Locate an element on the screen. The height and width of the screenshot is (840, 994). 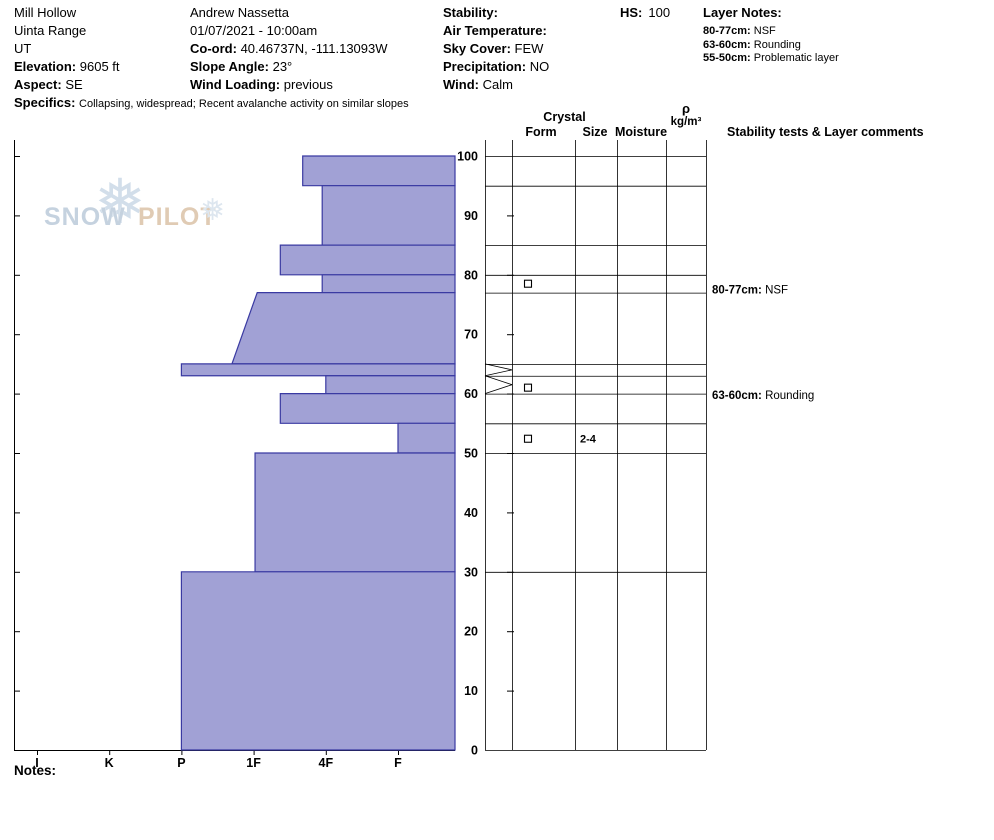
depth-label: 40 is located at coordinates (471, 513).